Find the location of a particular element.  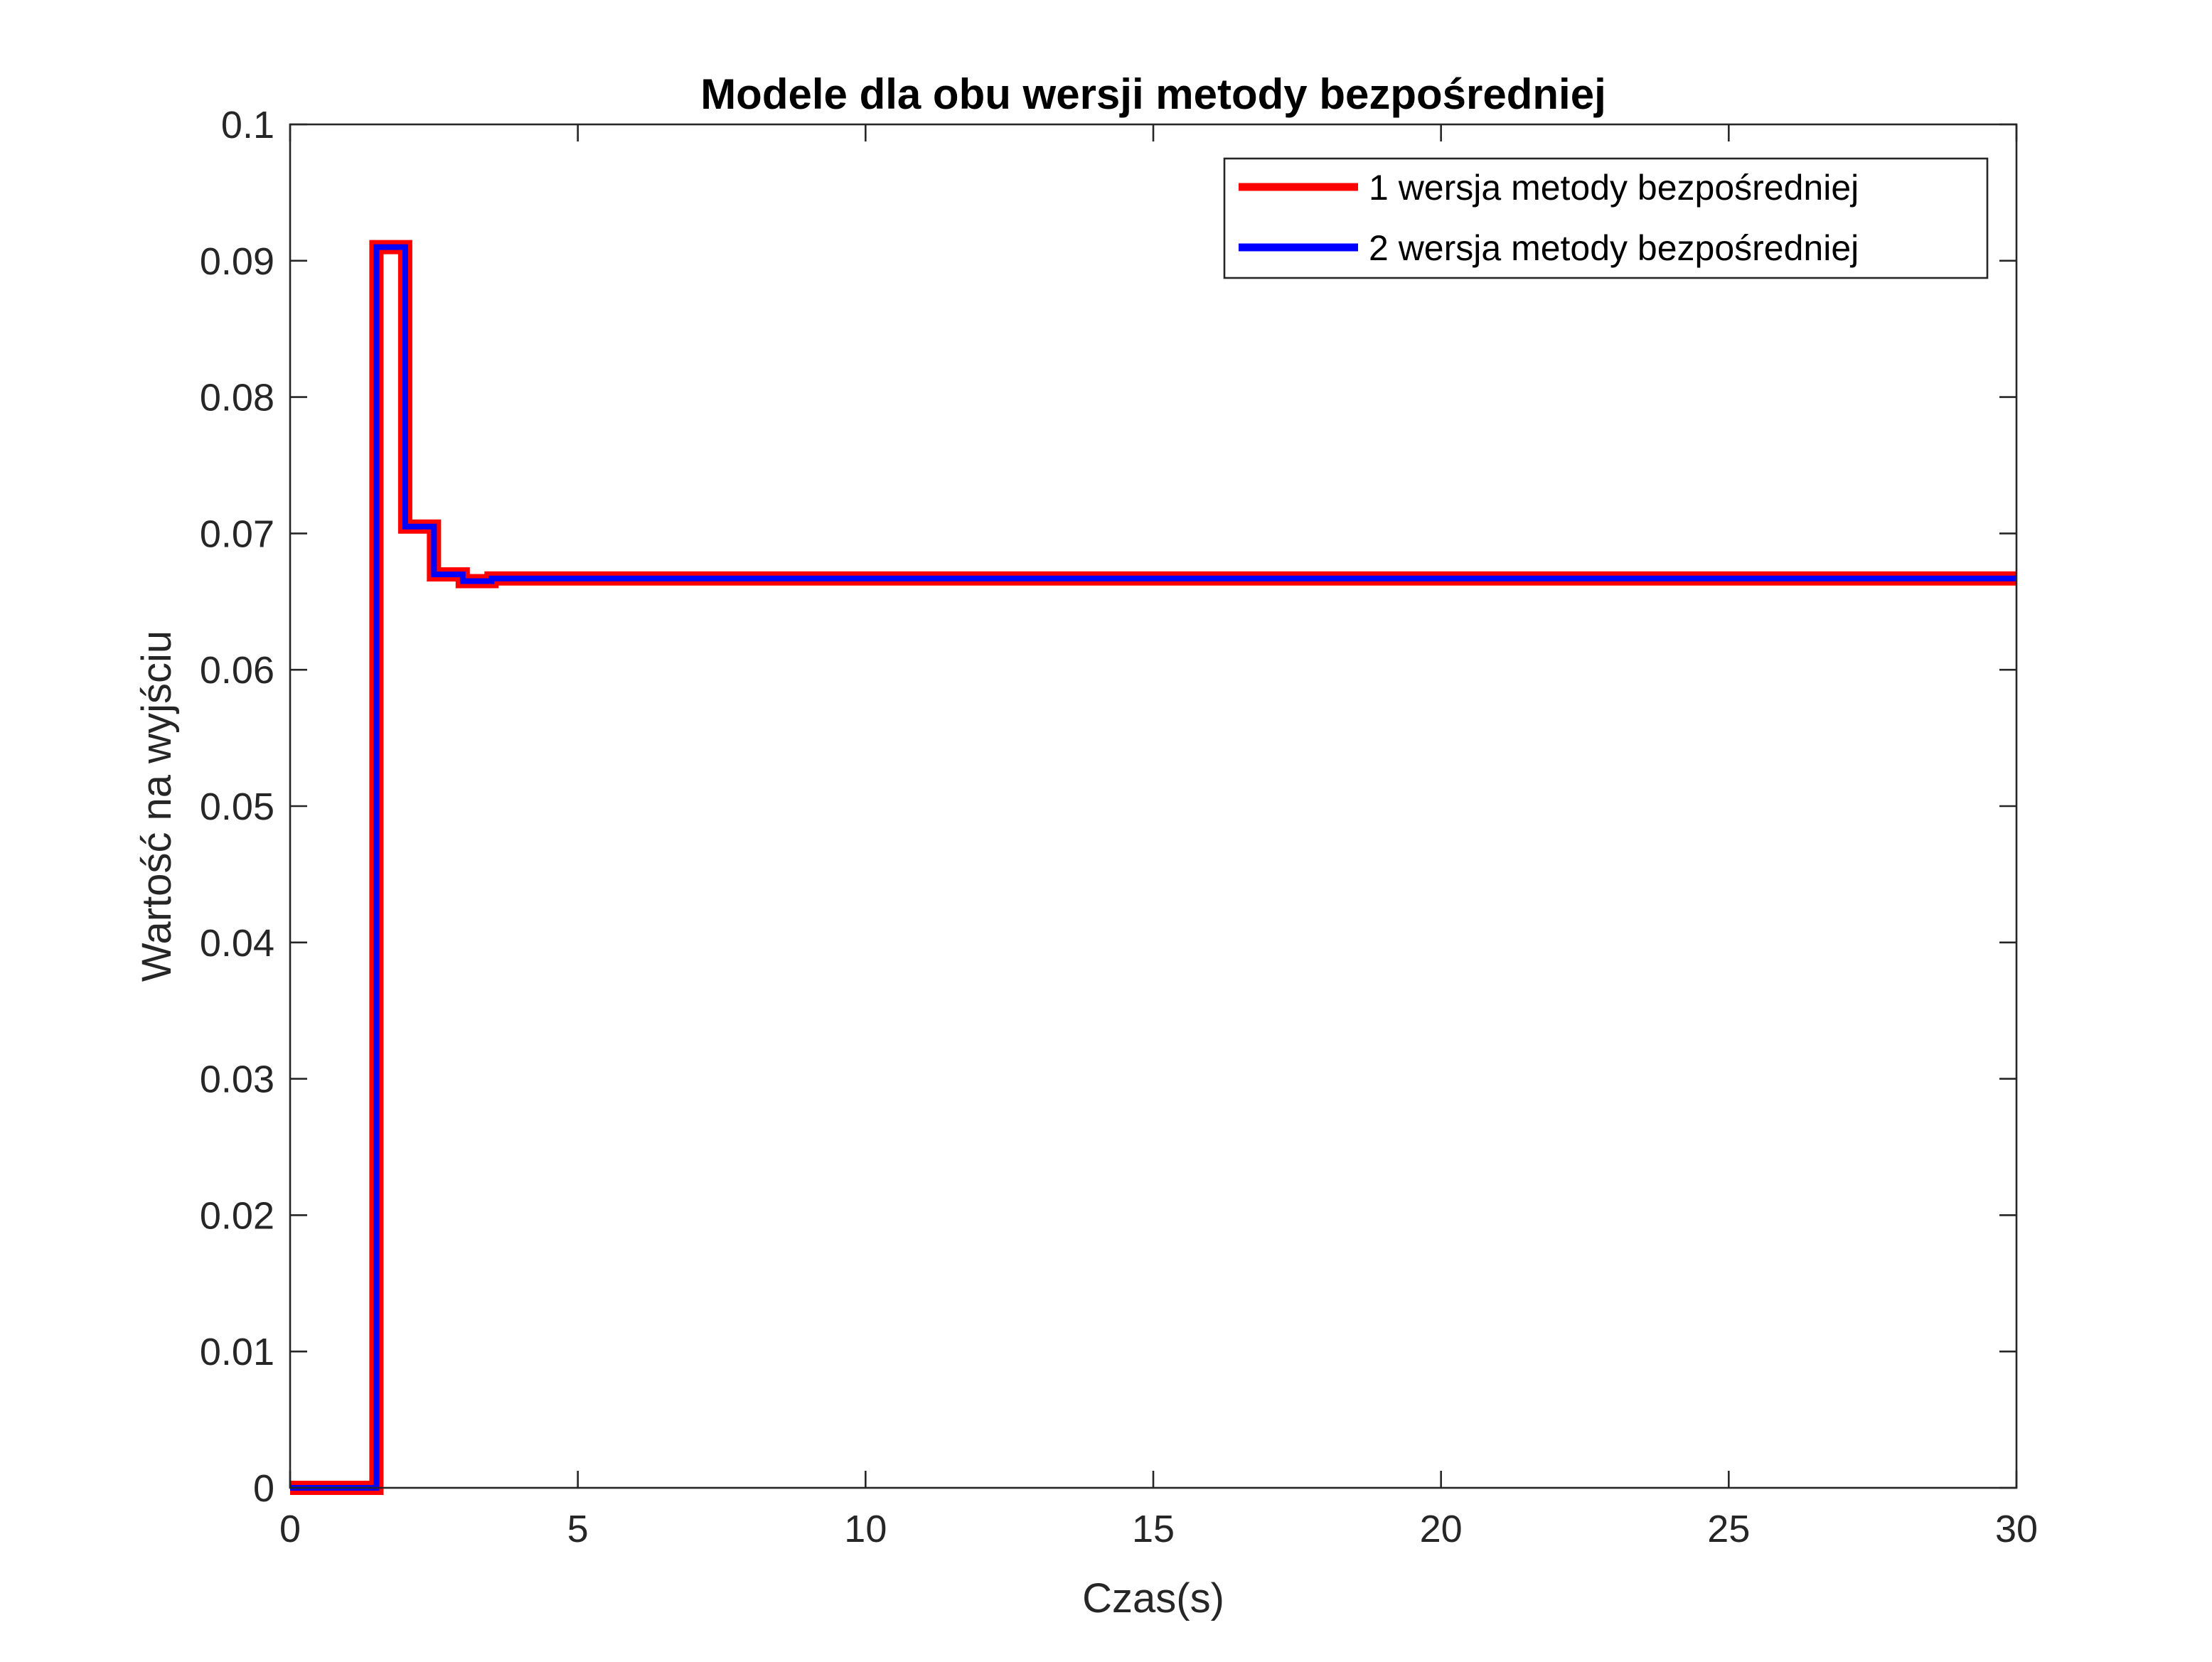

x-tick-label: 20 is located at coordinates (1441, 1529).